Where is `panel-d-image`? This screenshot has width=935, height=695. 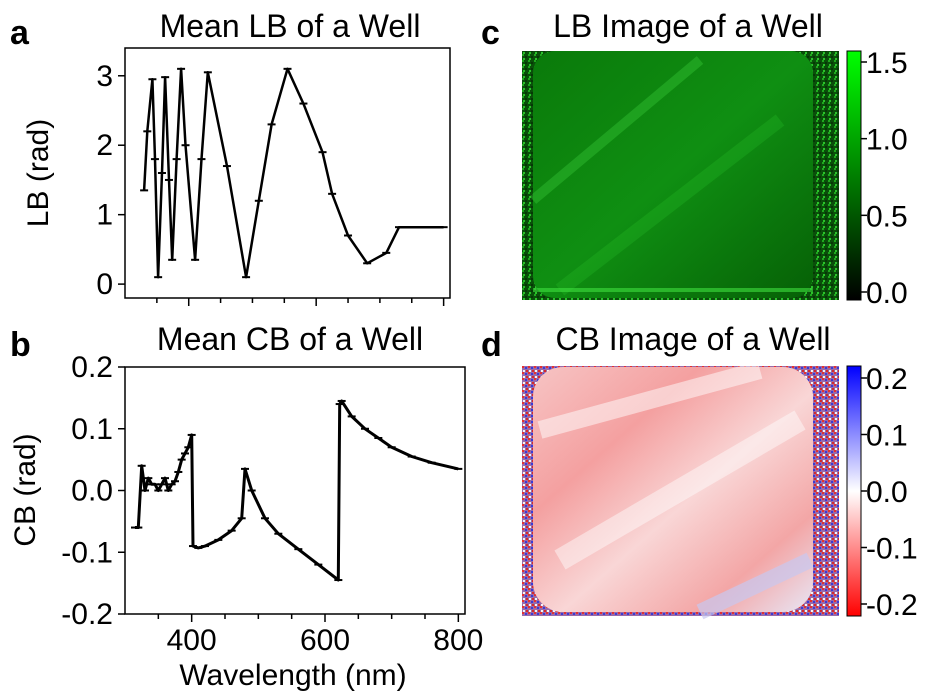
panel-d-image is located at coordinates (680, 490).